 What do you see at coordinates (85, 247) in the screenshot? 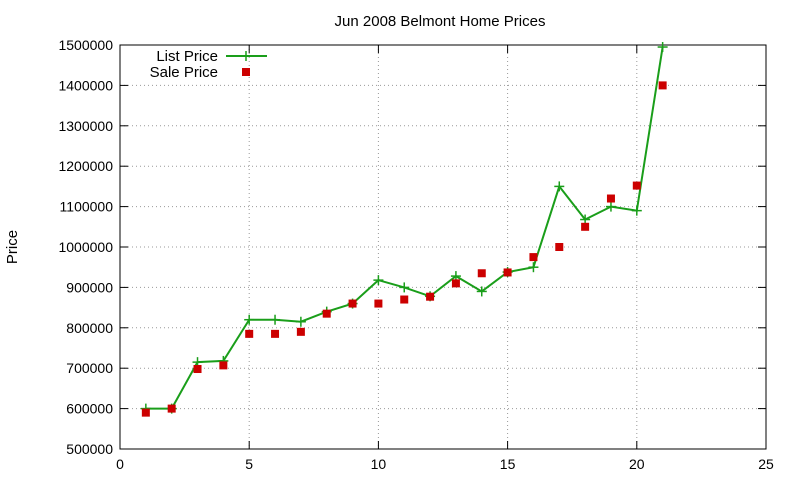
I see `y-tick-label: 1000000` at bounding box center [85, 247].